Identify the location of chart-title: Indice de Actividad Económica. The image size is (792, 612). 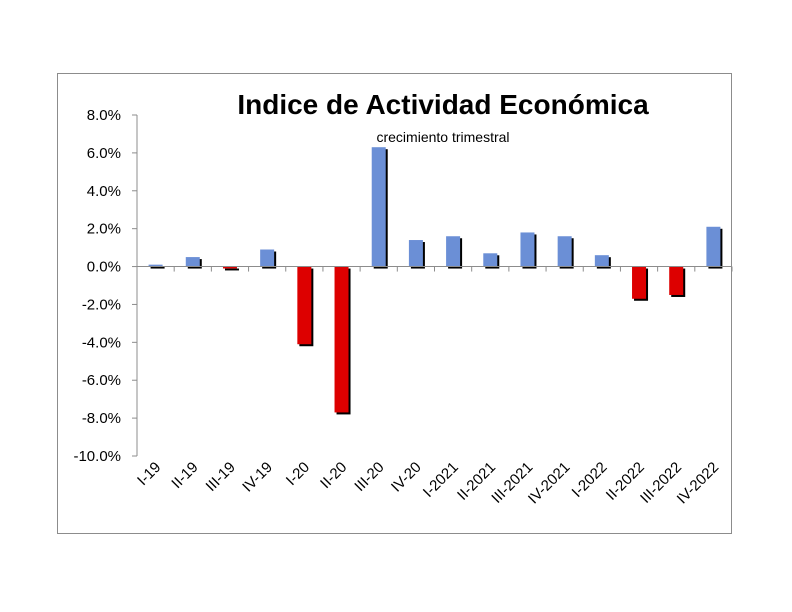
(443, 104).